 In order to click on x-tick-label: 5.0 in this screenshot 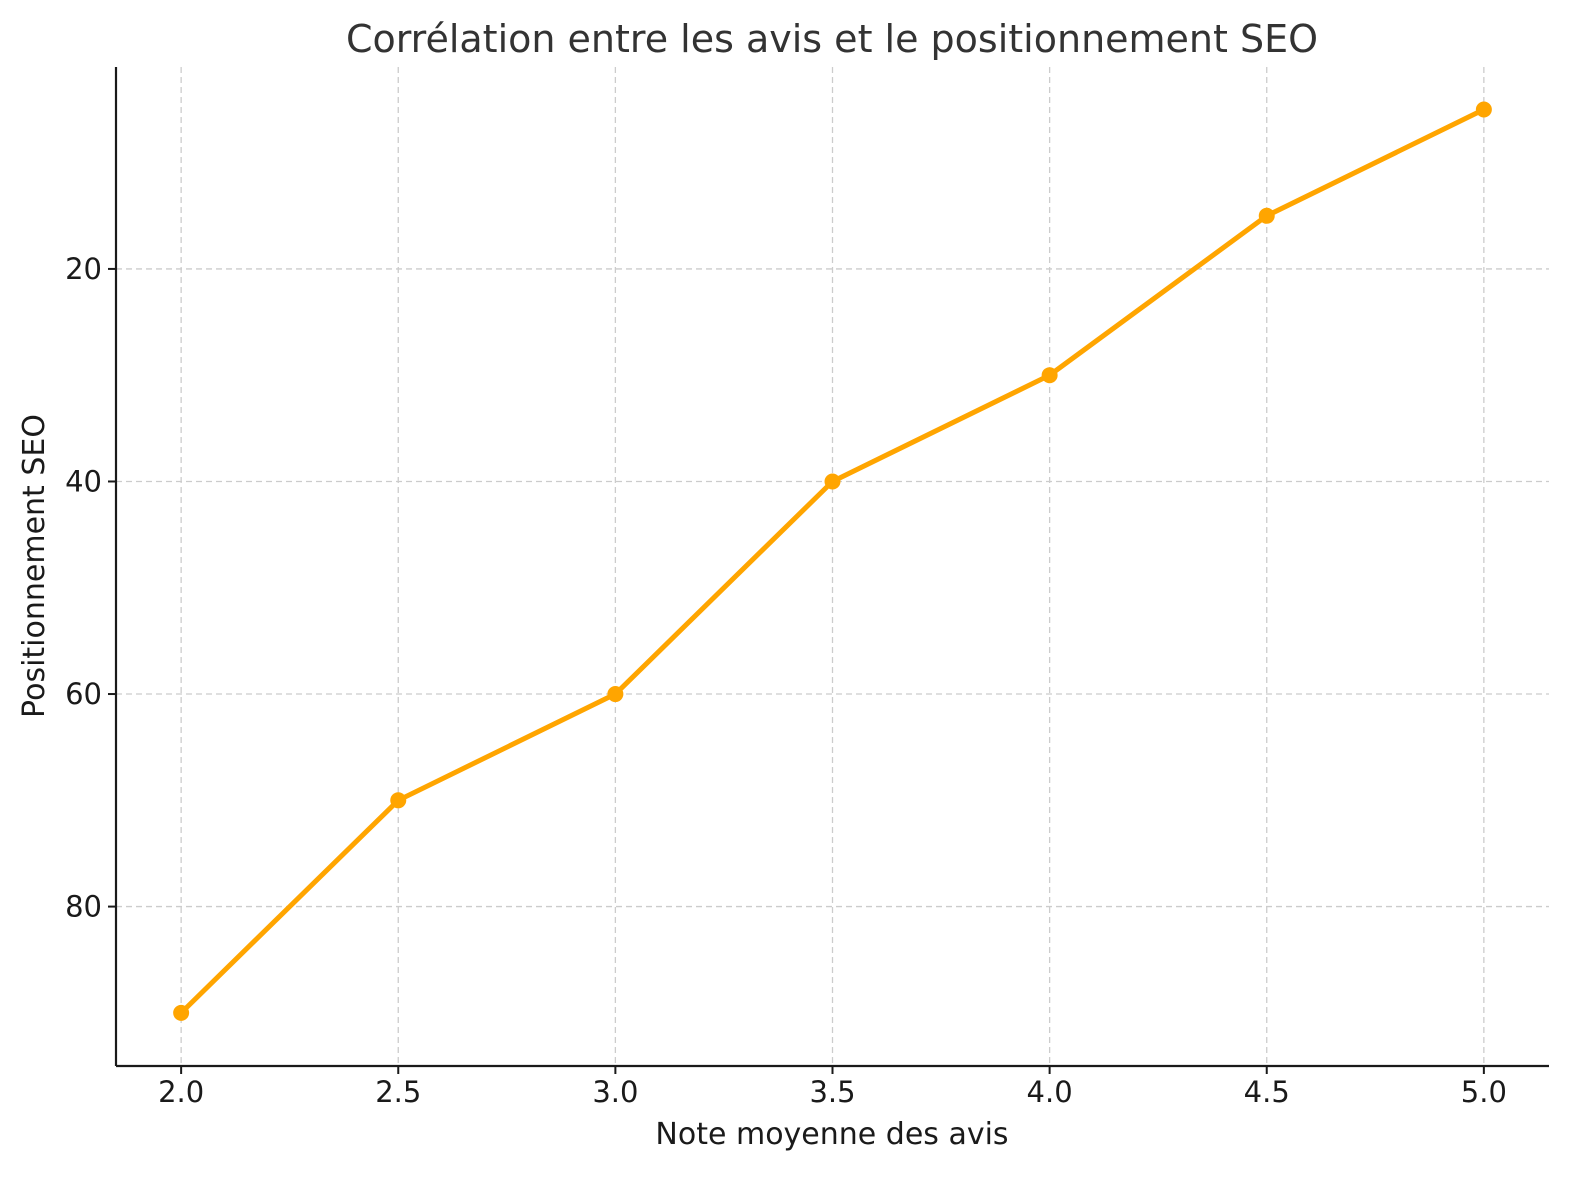, I will do `click(1484, 1092)`.